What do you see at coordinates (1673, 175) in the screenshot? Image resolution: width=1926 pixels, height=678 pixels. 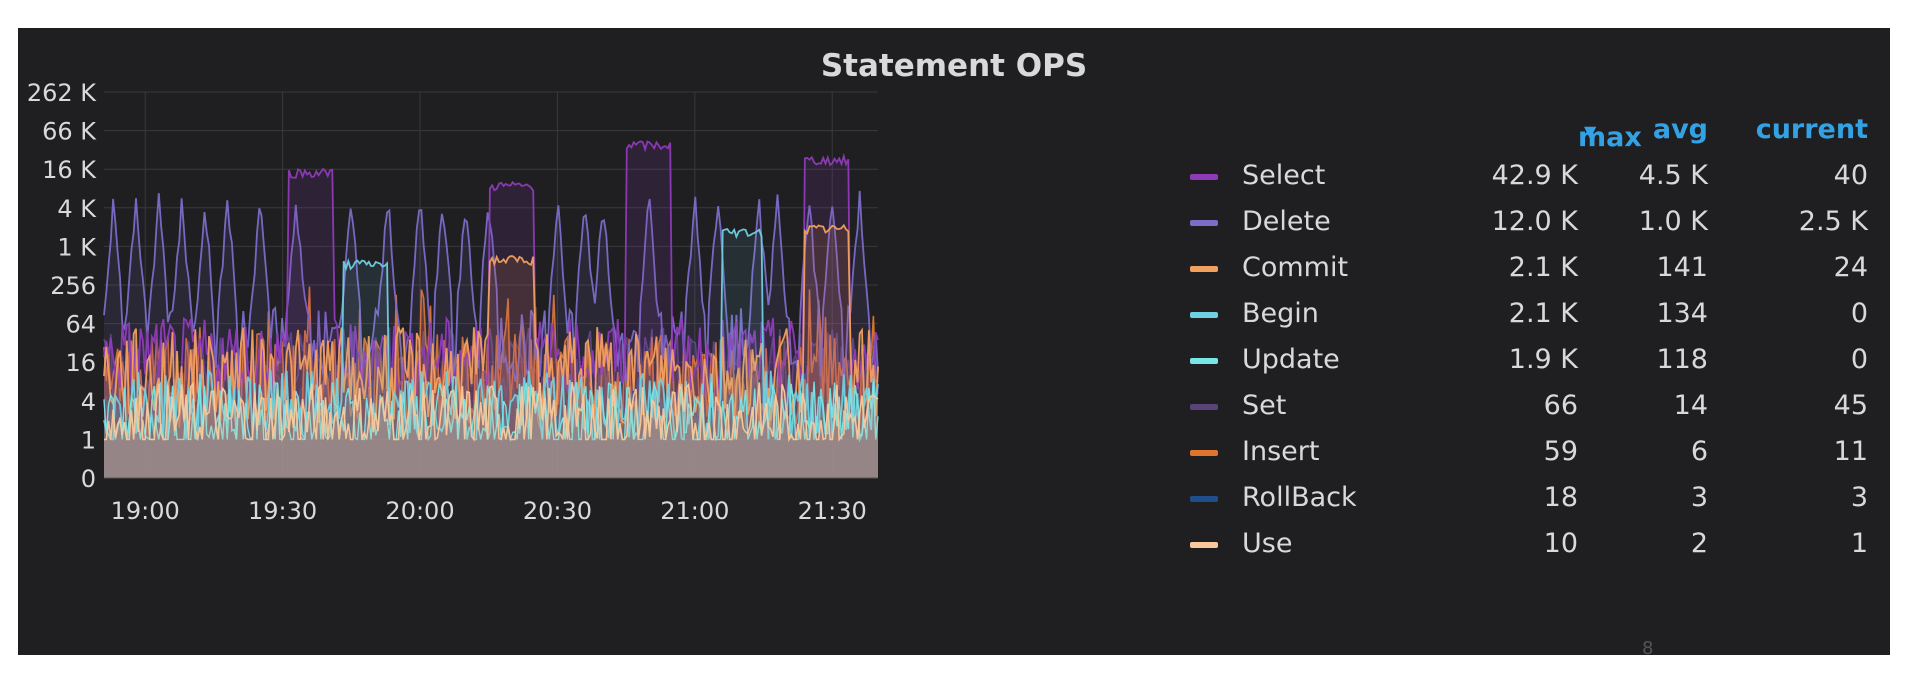 I see `legend-value-avg: 4.5 K` at bounding box center [1673, 175].